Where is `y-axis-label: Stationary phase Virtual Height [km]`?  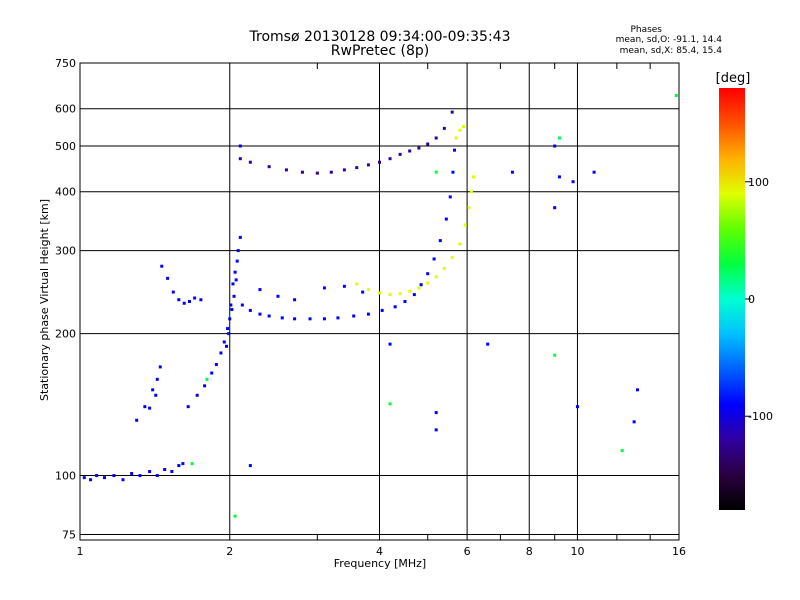
y-axis-label: Stationary phase Virtual Height [km] is located at coordinates (44, 300).